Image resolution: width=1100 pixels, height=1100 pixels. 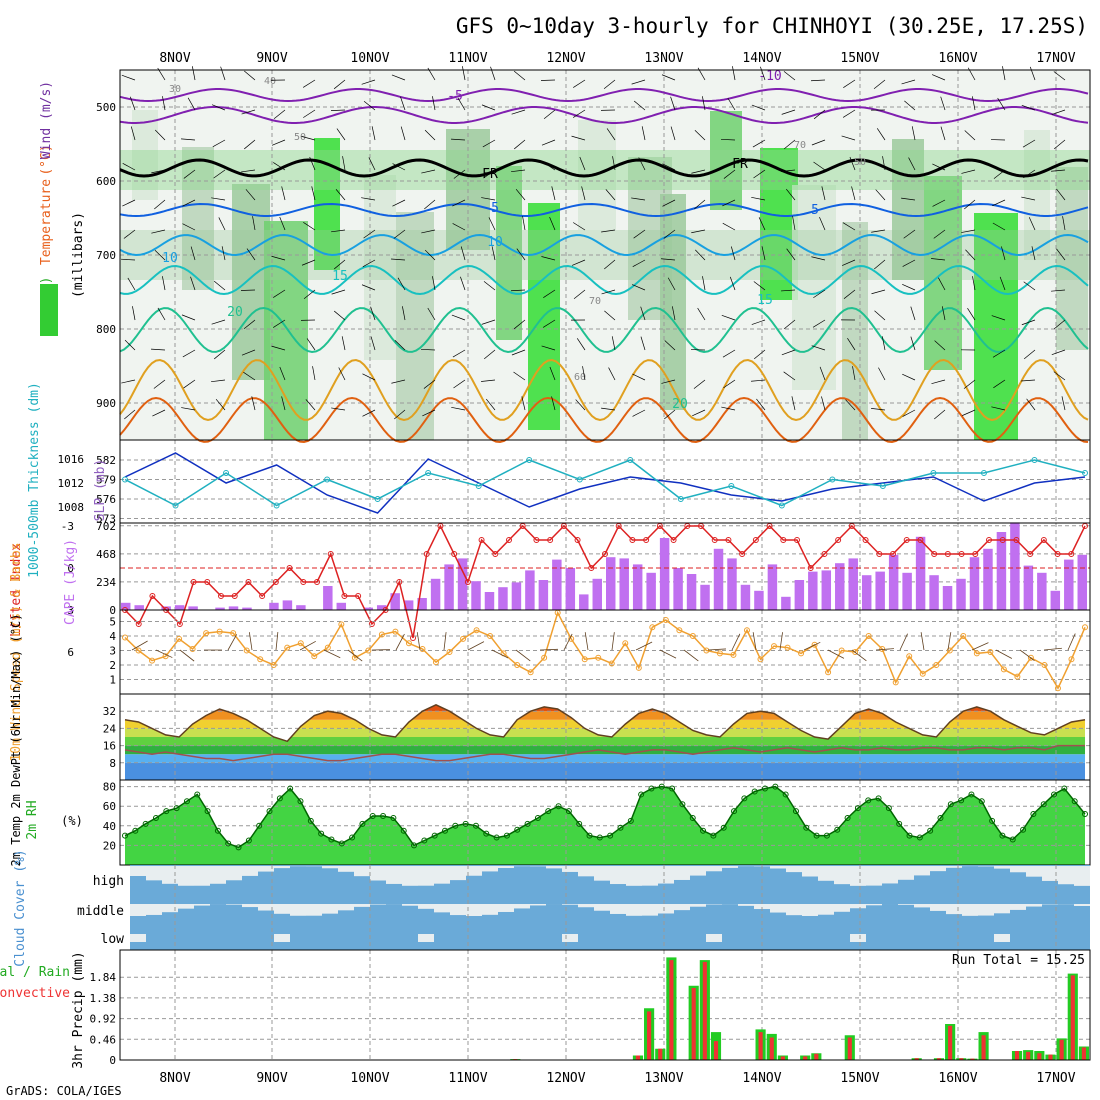 What do you see at coordinates (369, 58) in the screenshot?
I see `date-label-top: 10NOV` at bounding box center [369, 58].